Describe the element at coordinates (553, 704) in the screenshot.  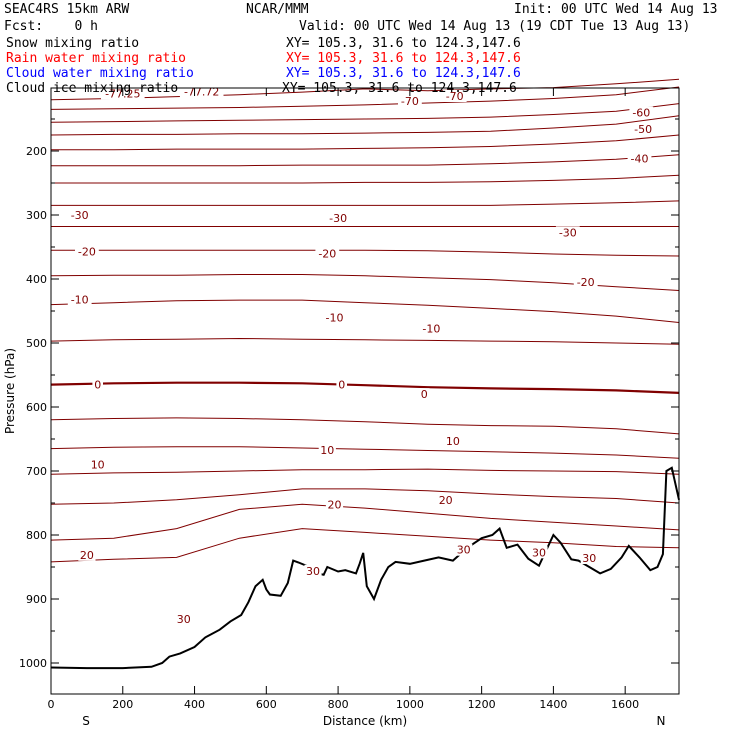
I see `x-tick-label: 1400` at that location.